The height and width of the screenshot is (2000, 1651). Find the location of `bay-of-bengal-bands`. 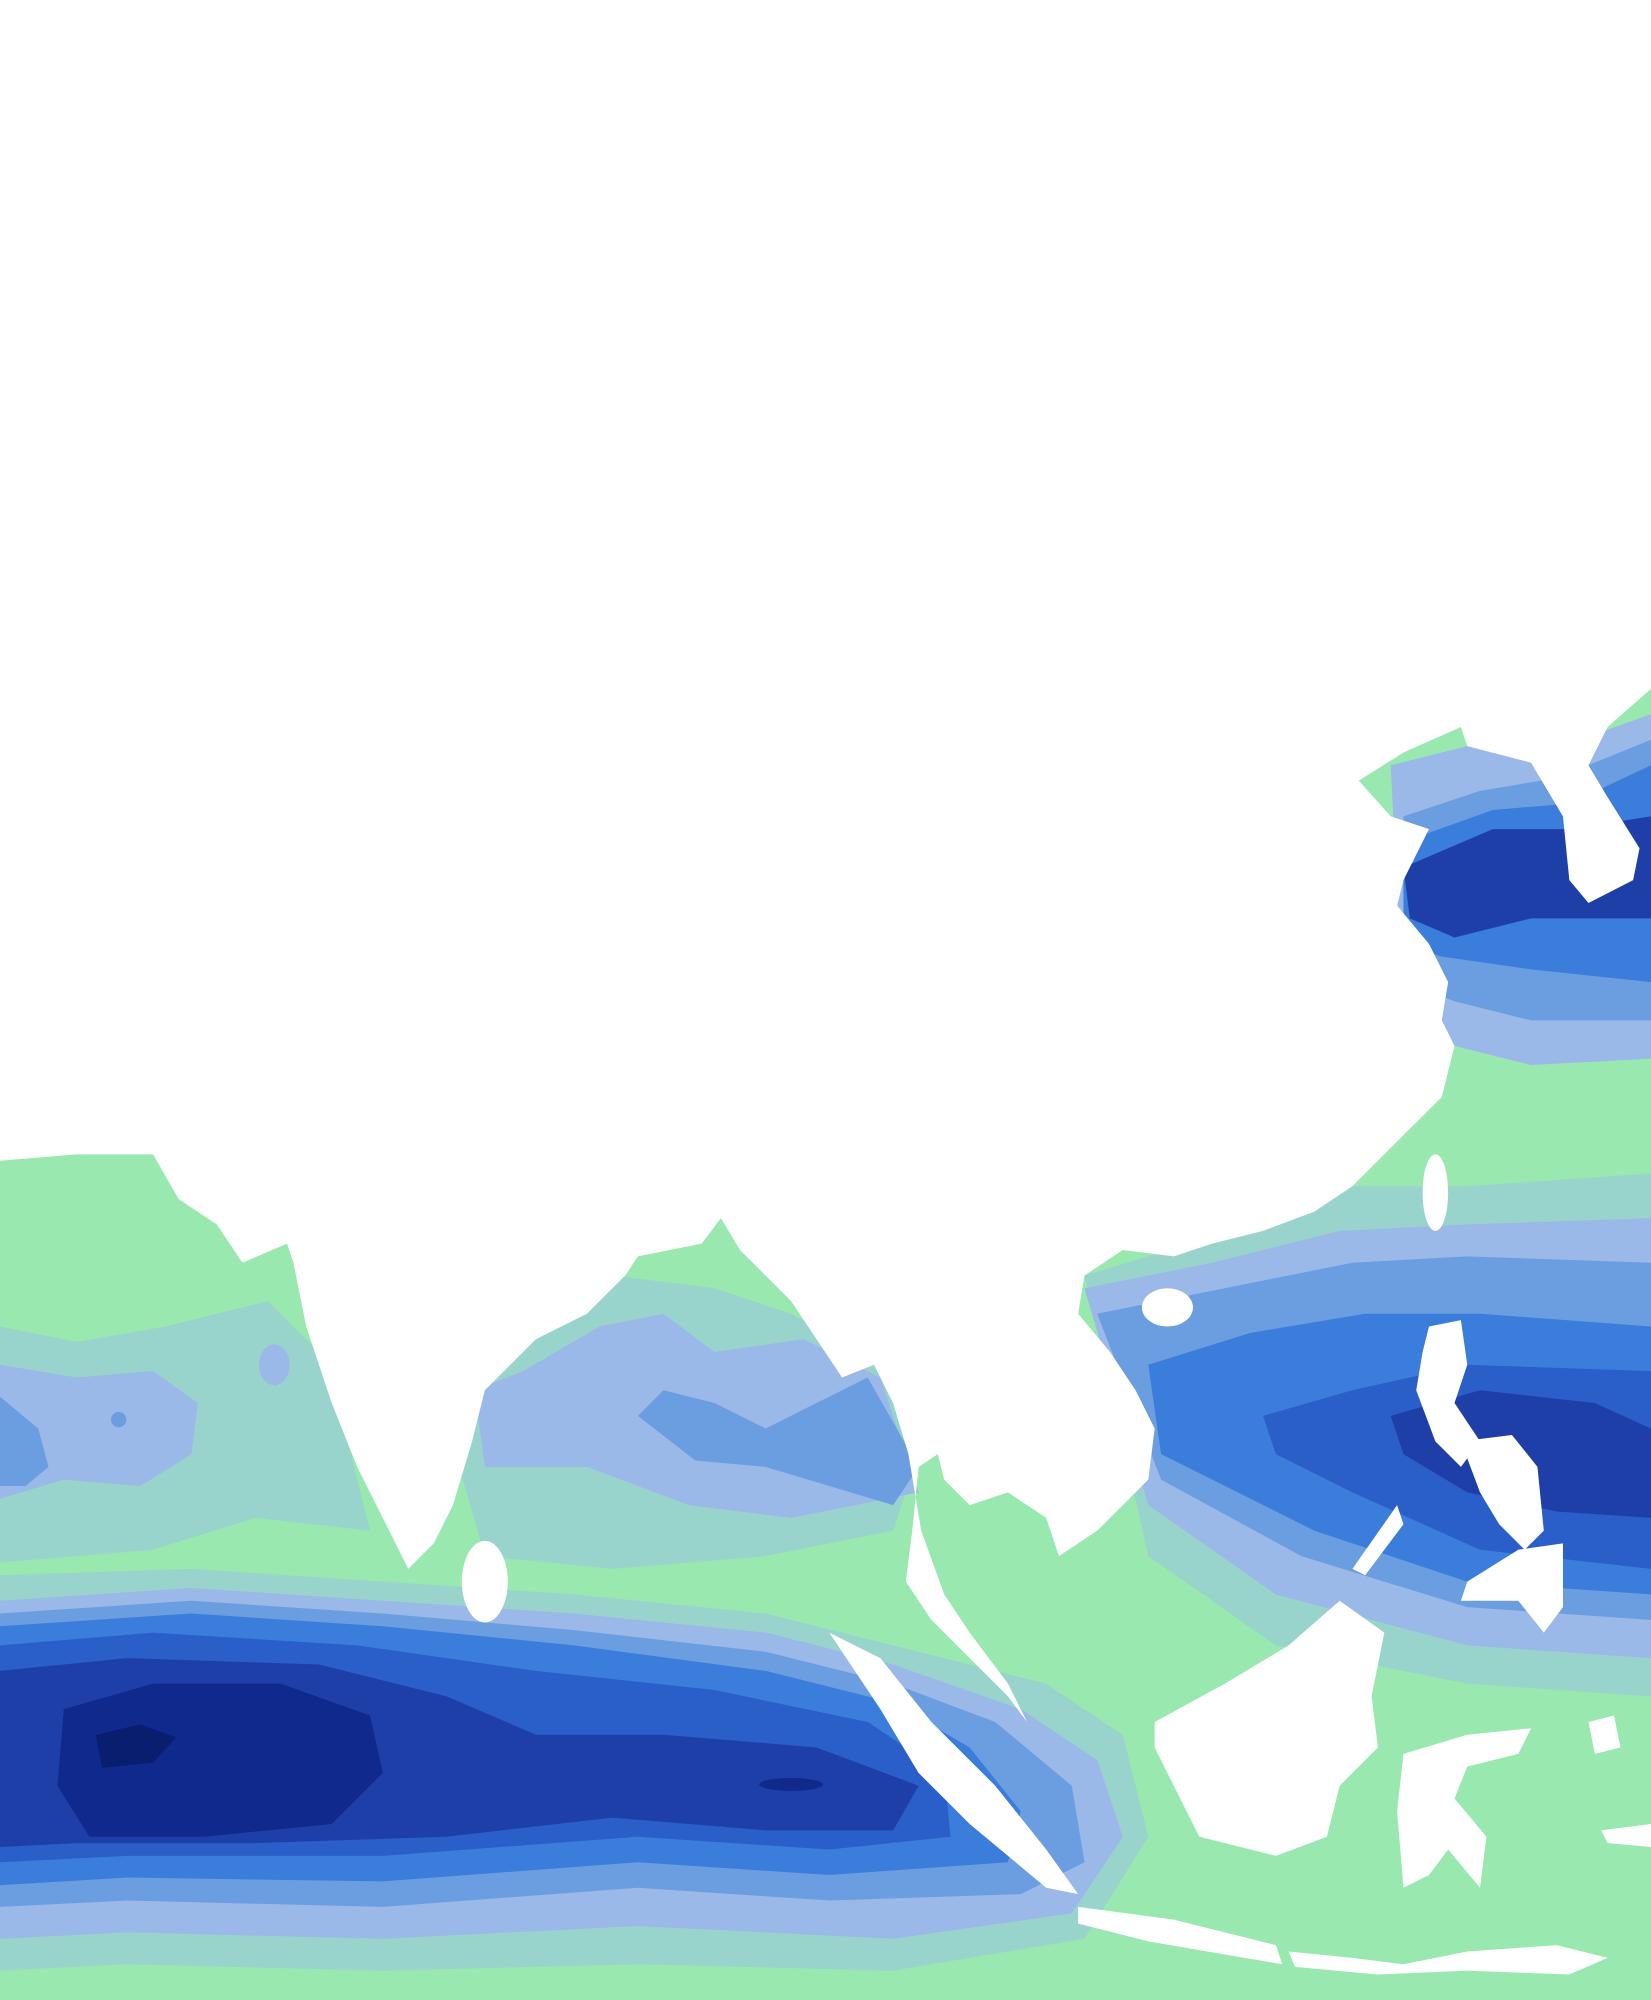

bay-of-bengal-bands is located at coordinates (689, 1422).